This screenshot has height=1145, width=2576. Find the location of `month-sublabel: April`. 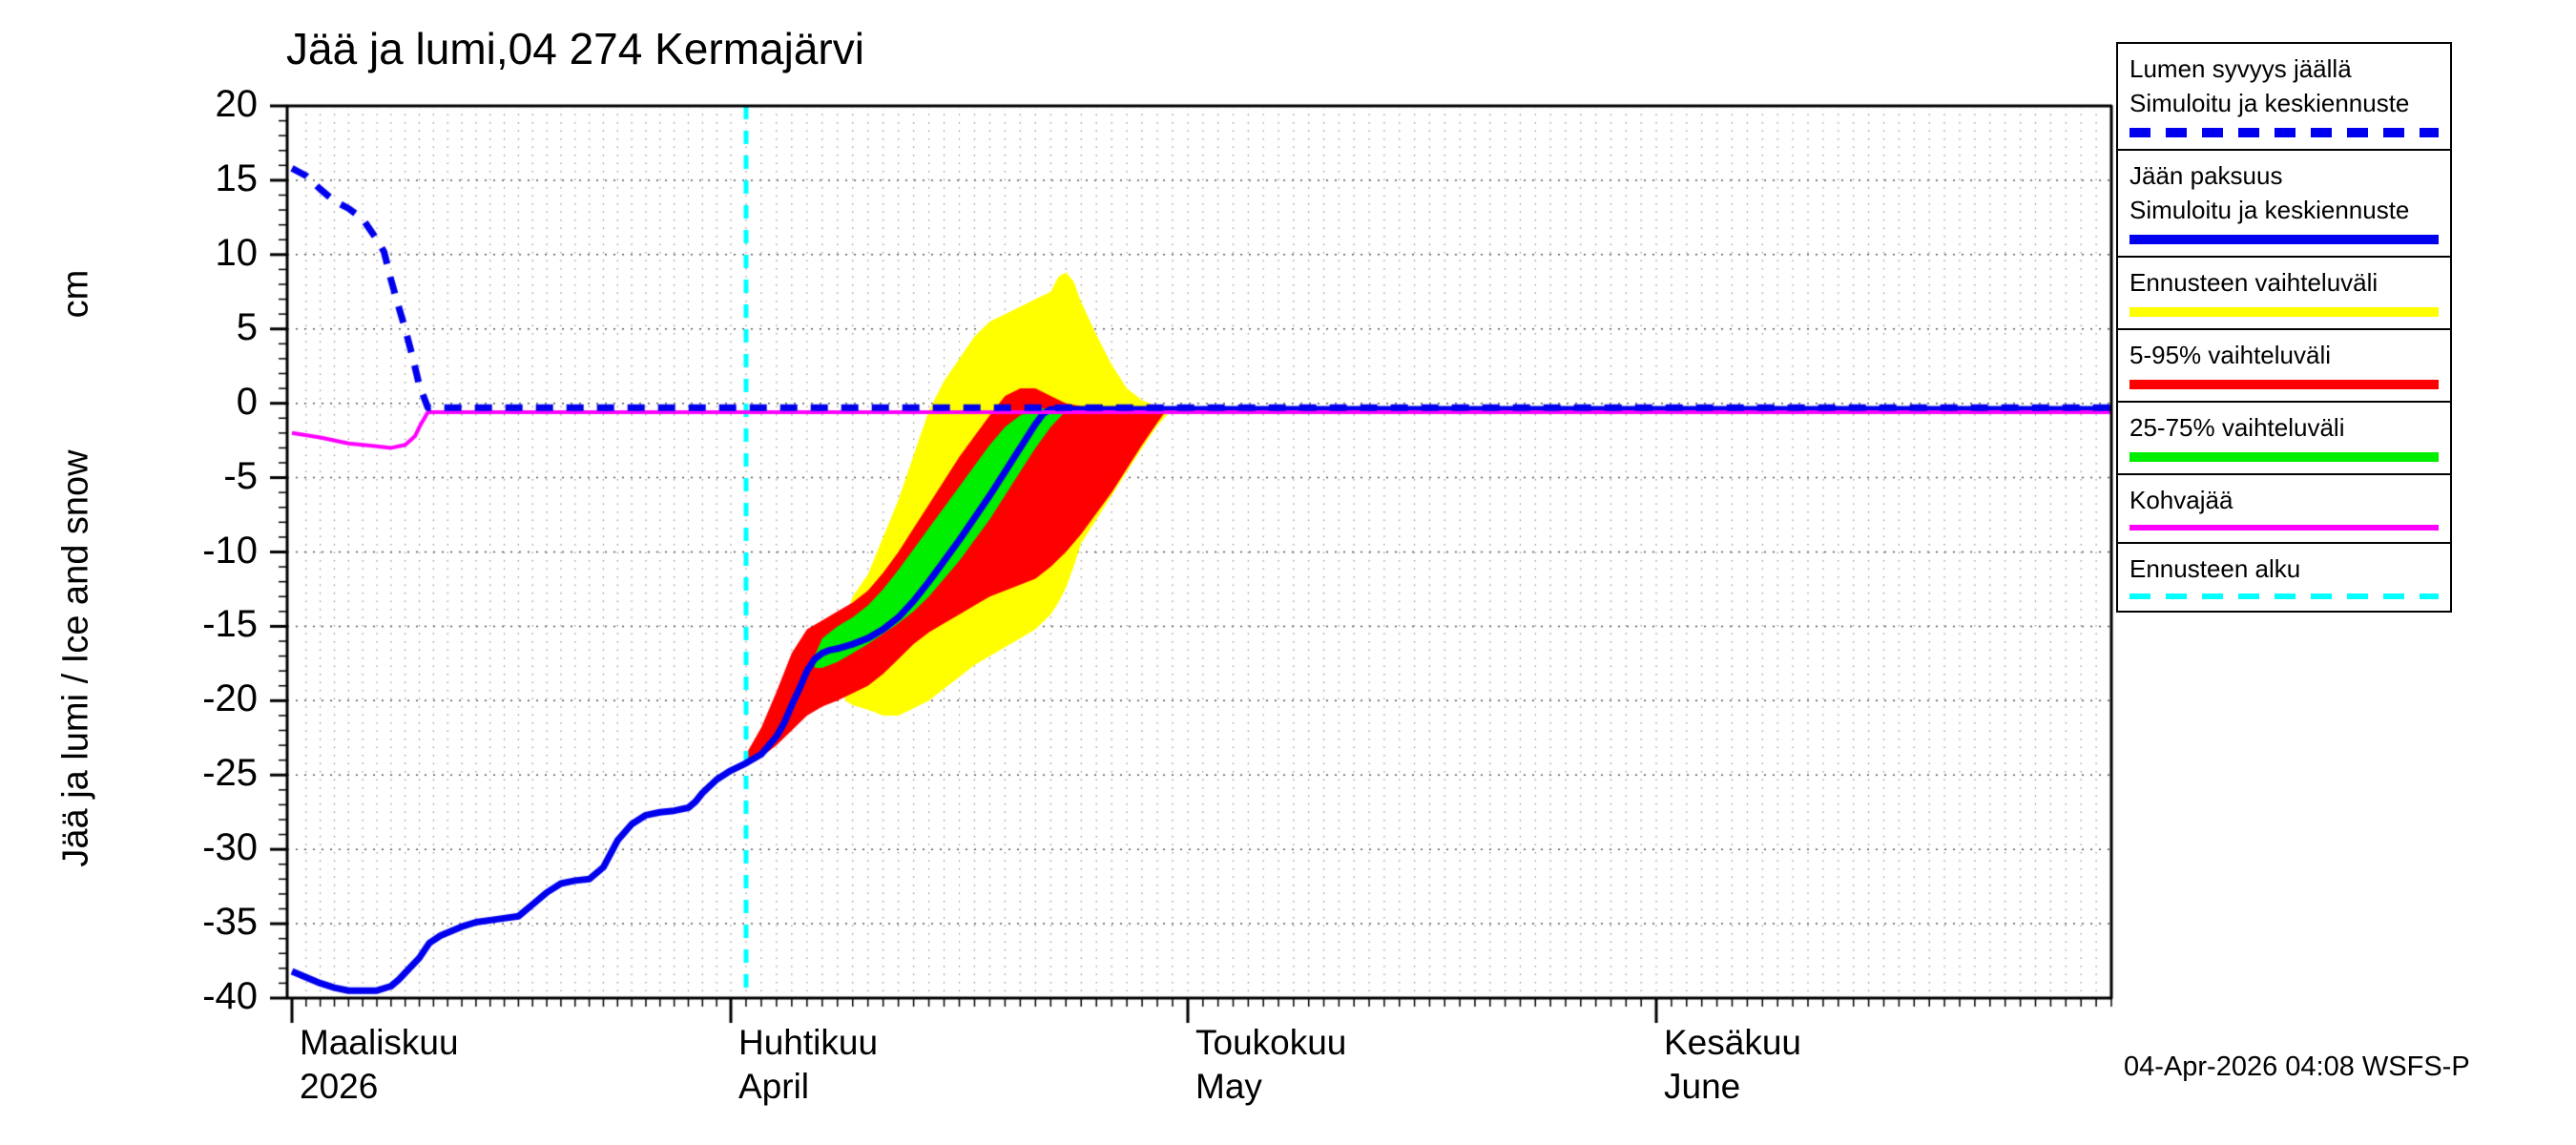

month-sublabel: April is located at coordinates (774, 1086).